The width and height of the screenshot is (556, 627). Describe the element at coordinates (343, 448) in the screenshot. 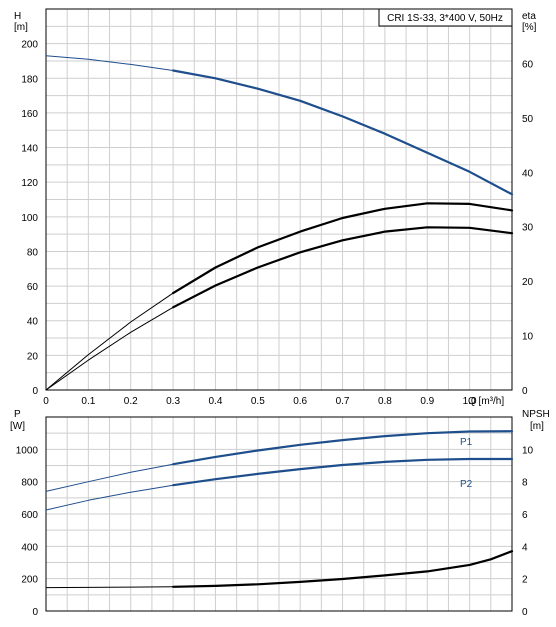

I see `bottom-series-p1-duty` at that location.